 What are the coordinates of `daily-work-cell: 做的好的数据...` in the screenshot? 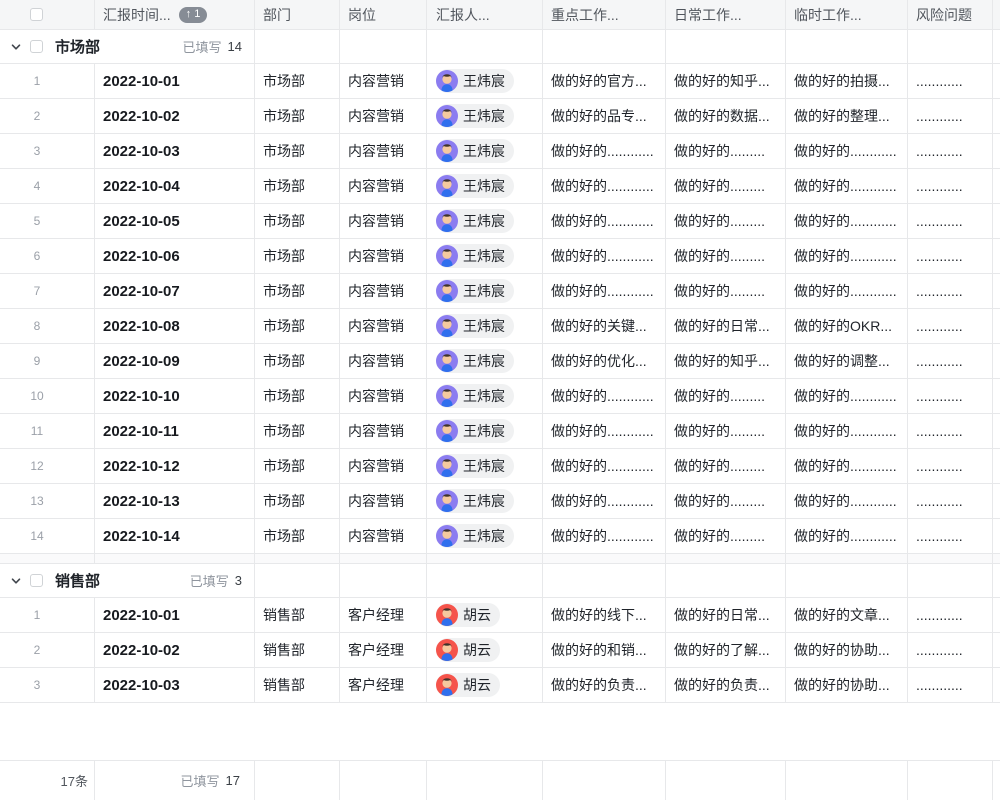 It's located at (726, 116).